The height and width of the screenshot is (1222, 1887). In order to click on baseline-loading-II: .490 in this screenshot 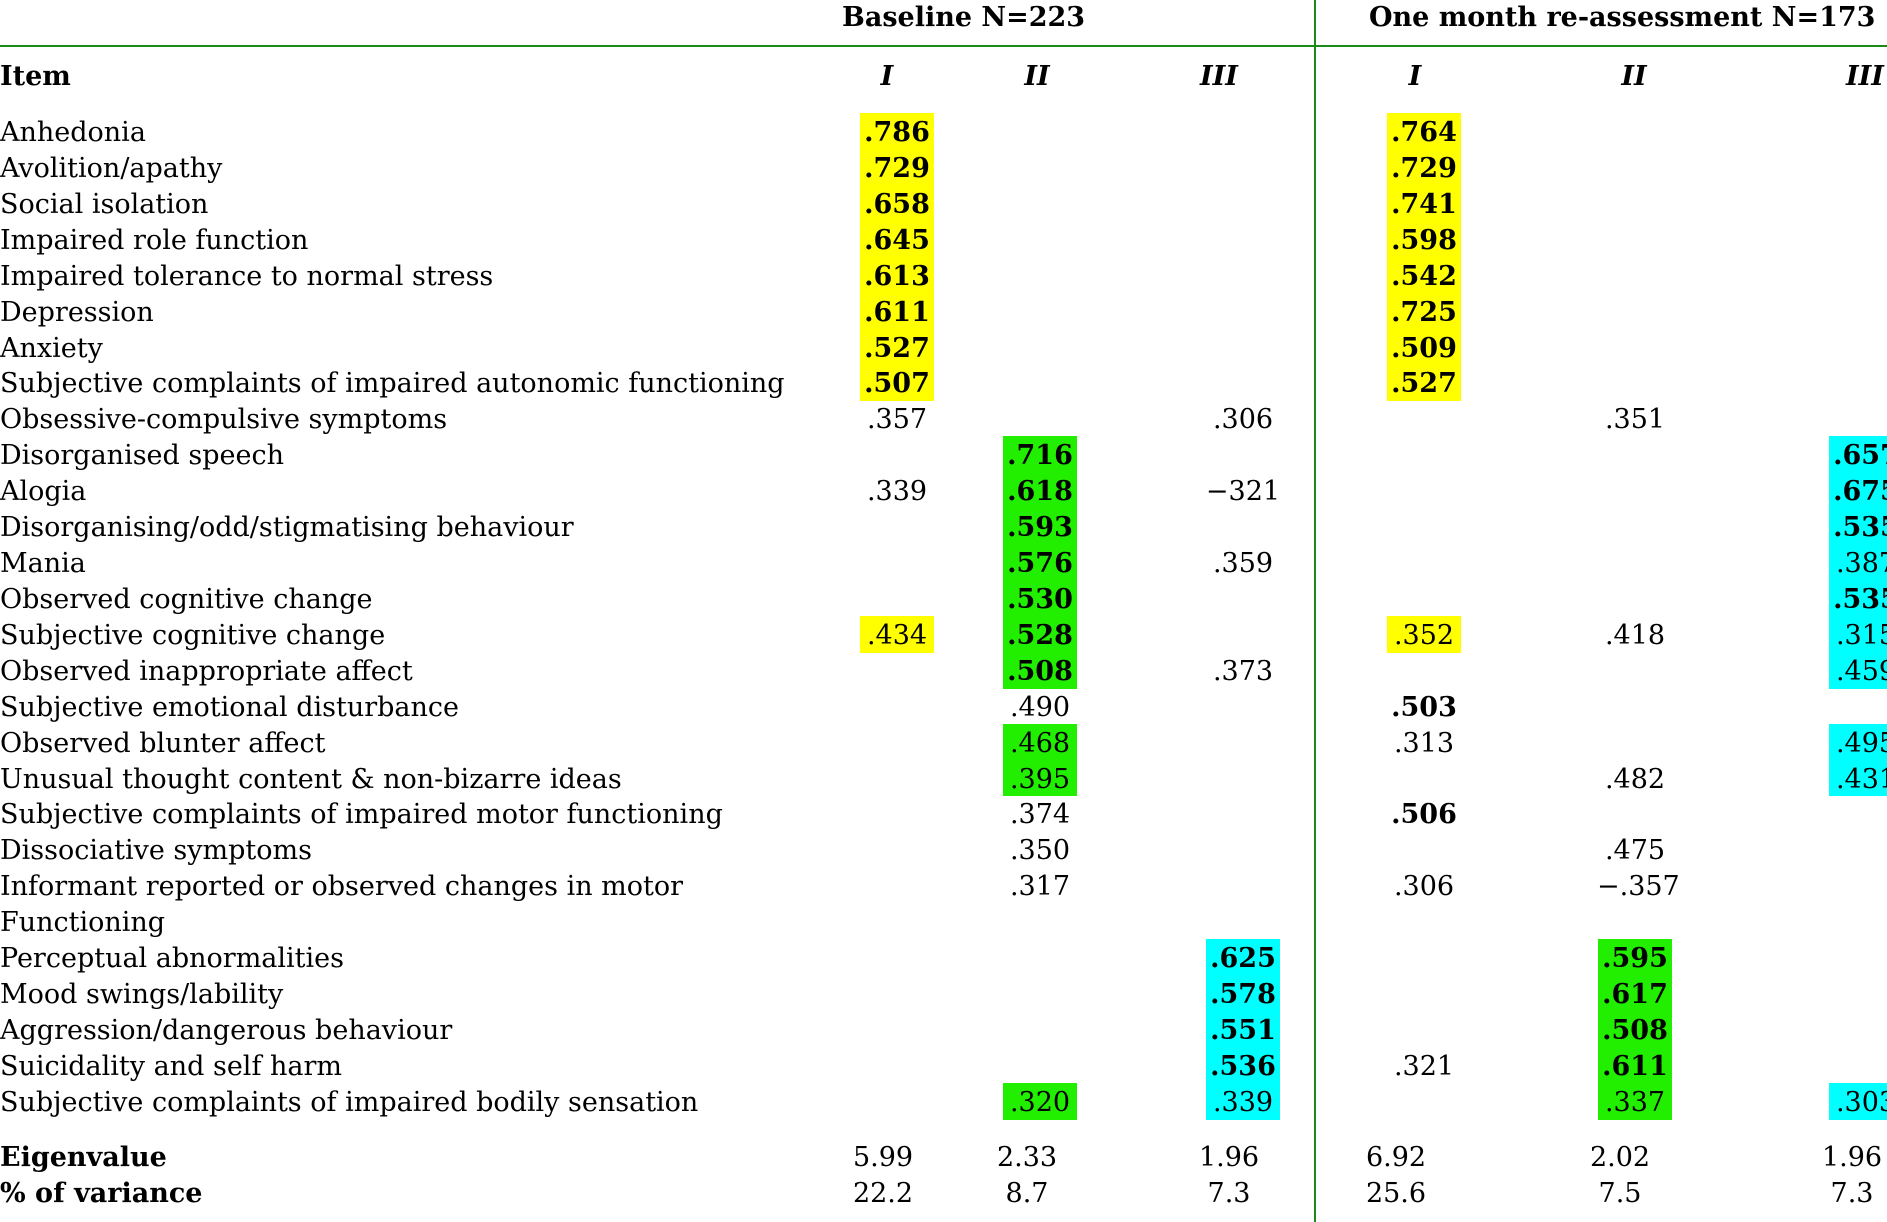, I will do `click(1040, 707)`.